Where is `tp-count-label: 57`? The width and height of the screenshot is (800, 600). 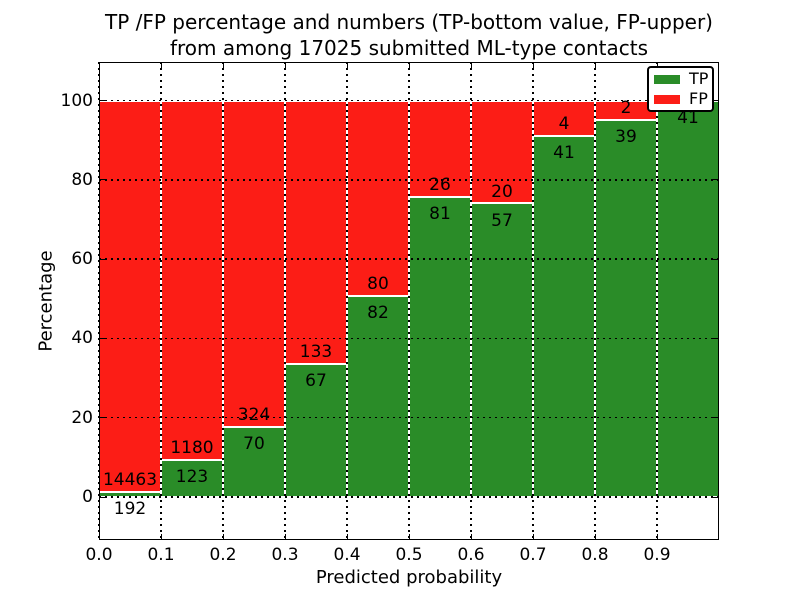 tp-count-label: 57 is located at coordinates (502, 220).